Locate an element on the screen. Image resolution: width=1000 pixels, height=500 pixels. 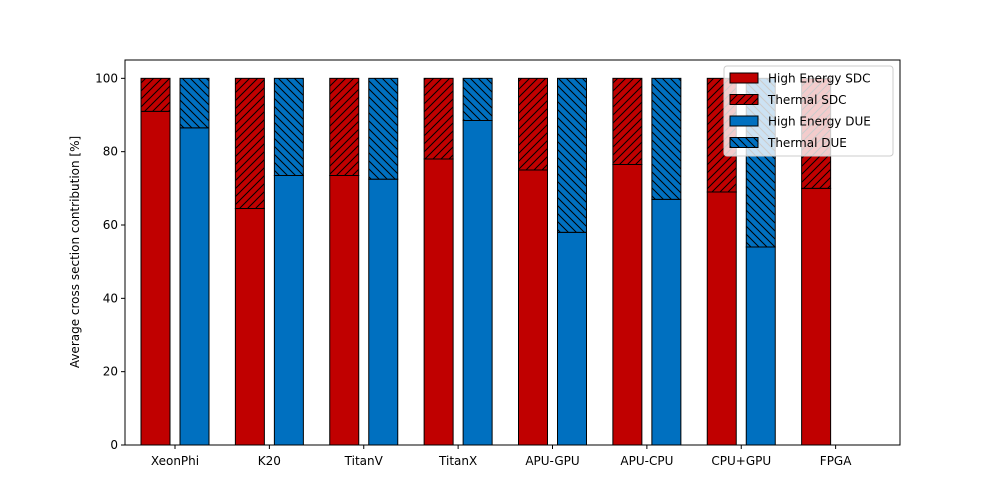
legend-high-energy-due-swatch is located at coordinates (744, 121).